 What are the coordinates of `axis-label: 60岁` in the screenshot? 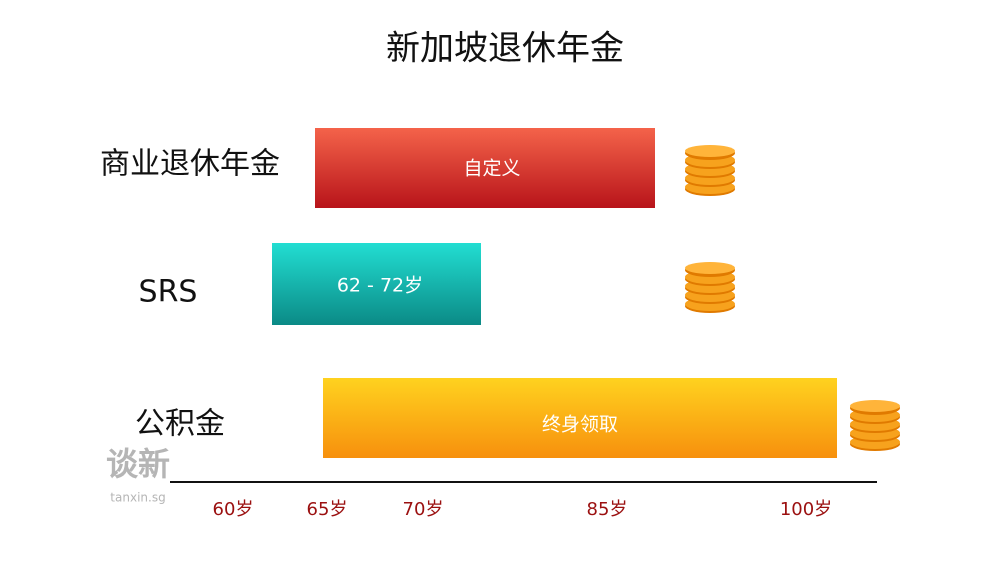 It's located at (233, 509).